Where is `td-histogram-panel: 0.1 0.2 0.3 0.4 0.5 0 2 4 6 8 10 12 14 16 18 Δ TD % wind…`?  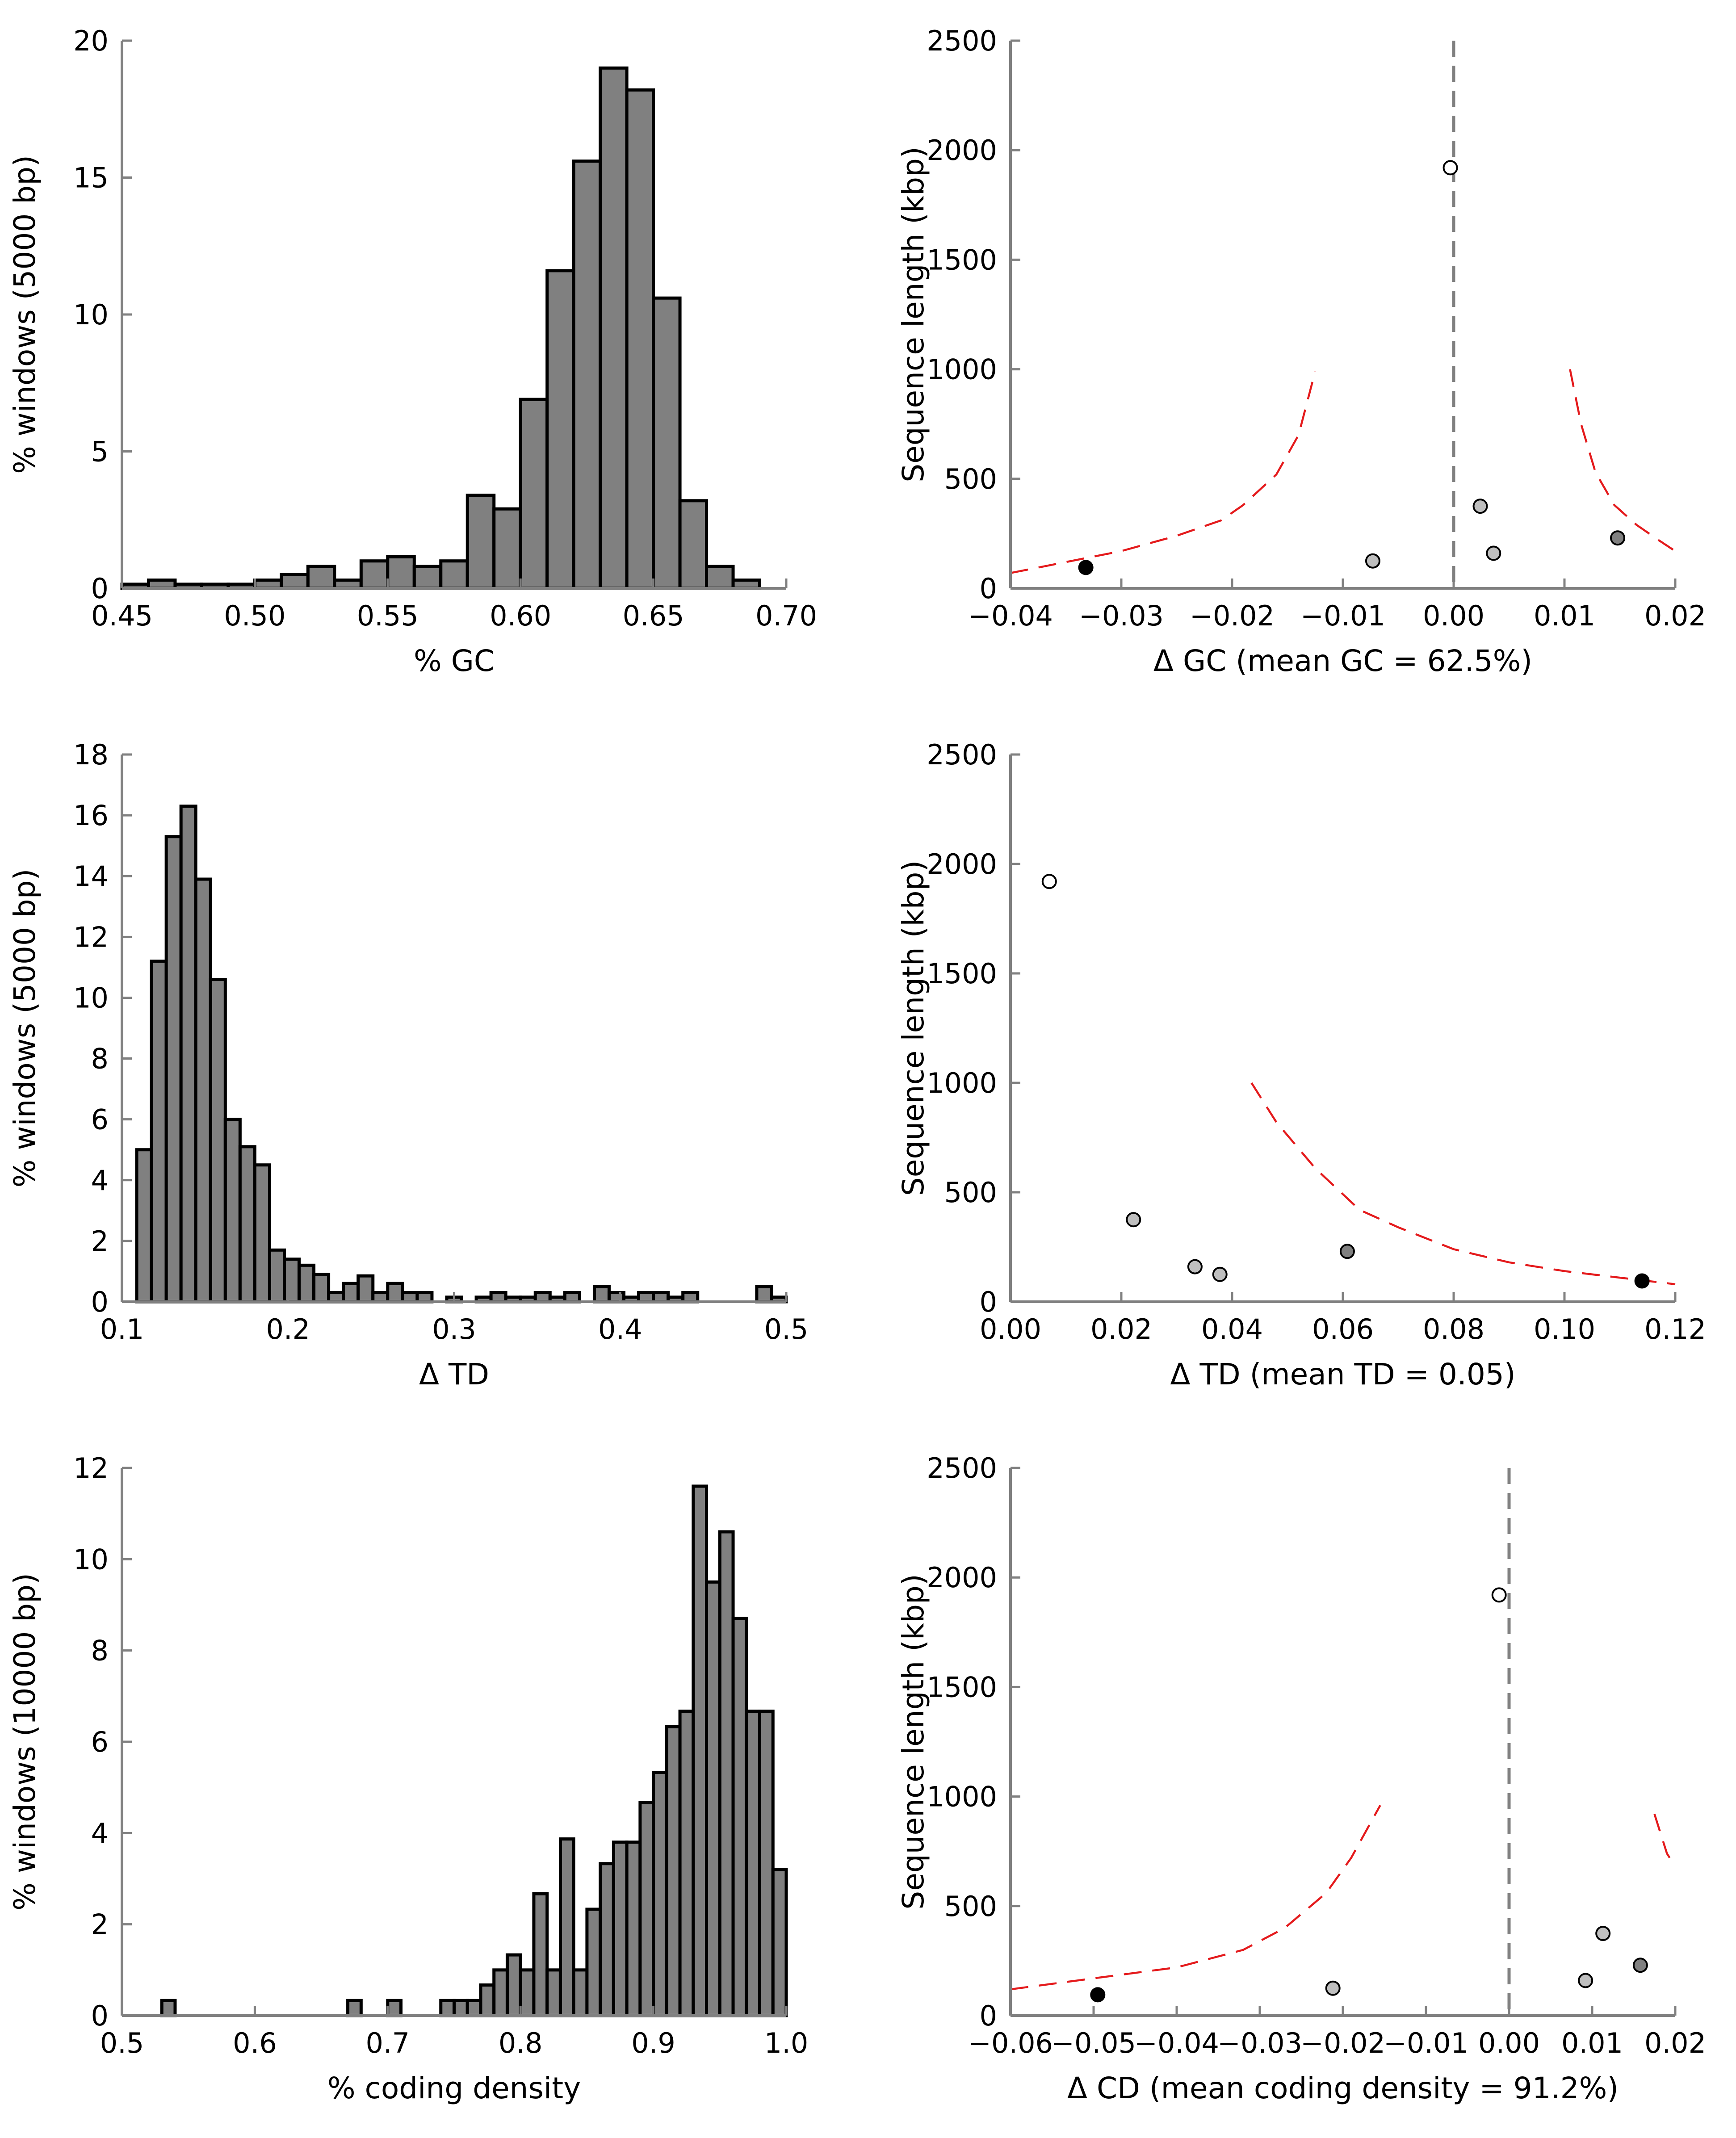
td-histogram-panel: 0.1 0.2 0.3 0.4 0.5 0 2 4 6 8 10 12 14 16 18 Δ TD % wind… is located at coordinates (408, 1065).